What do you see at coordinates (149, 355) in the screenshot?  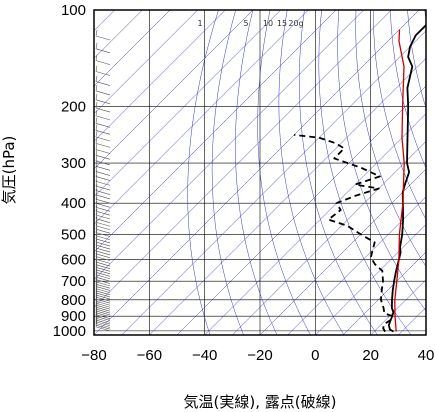 I see `x-tick-label: −60` at bounding box center [149, 355].